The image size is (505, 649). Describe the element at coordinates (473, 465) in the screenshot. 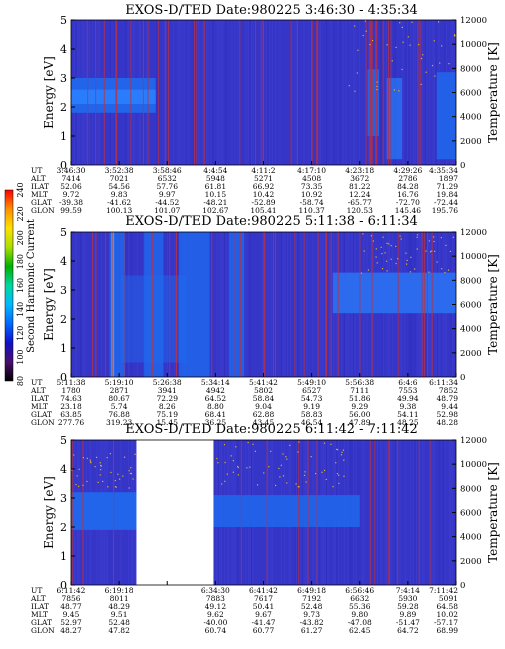

I see `y2-tick-label: 10000` at that location.